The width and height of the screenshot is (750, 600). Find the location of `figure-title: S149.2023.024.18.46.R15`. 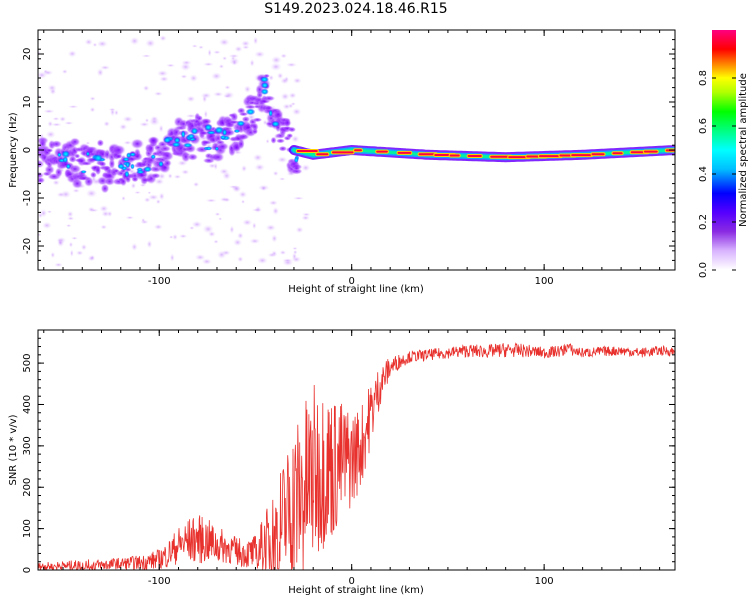

figure-title: S149.2023.024.18.46.R15 is located at coordinates (356, 9).